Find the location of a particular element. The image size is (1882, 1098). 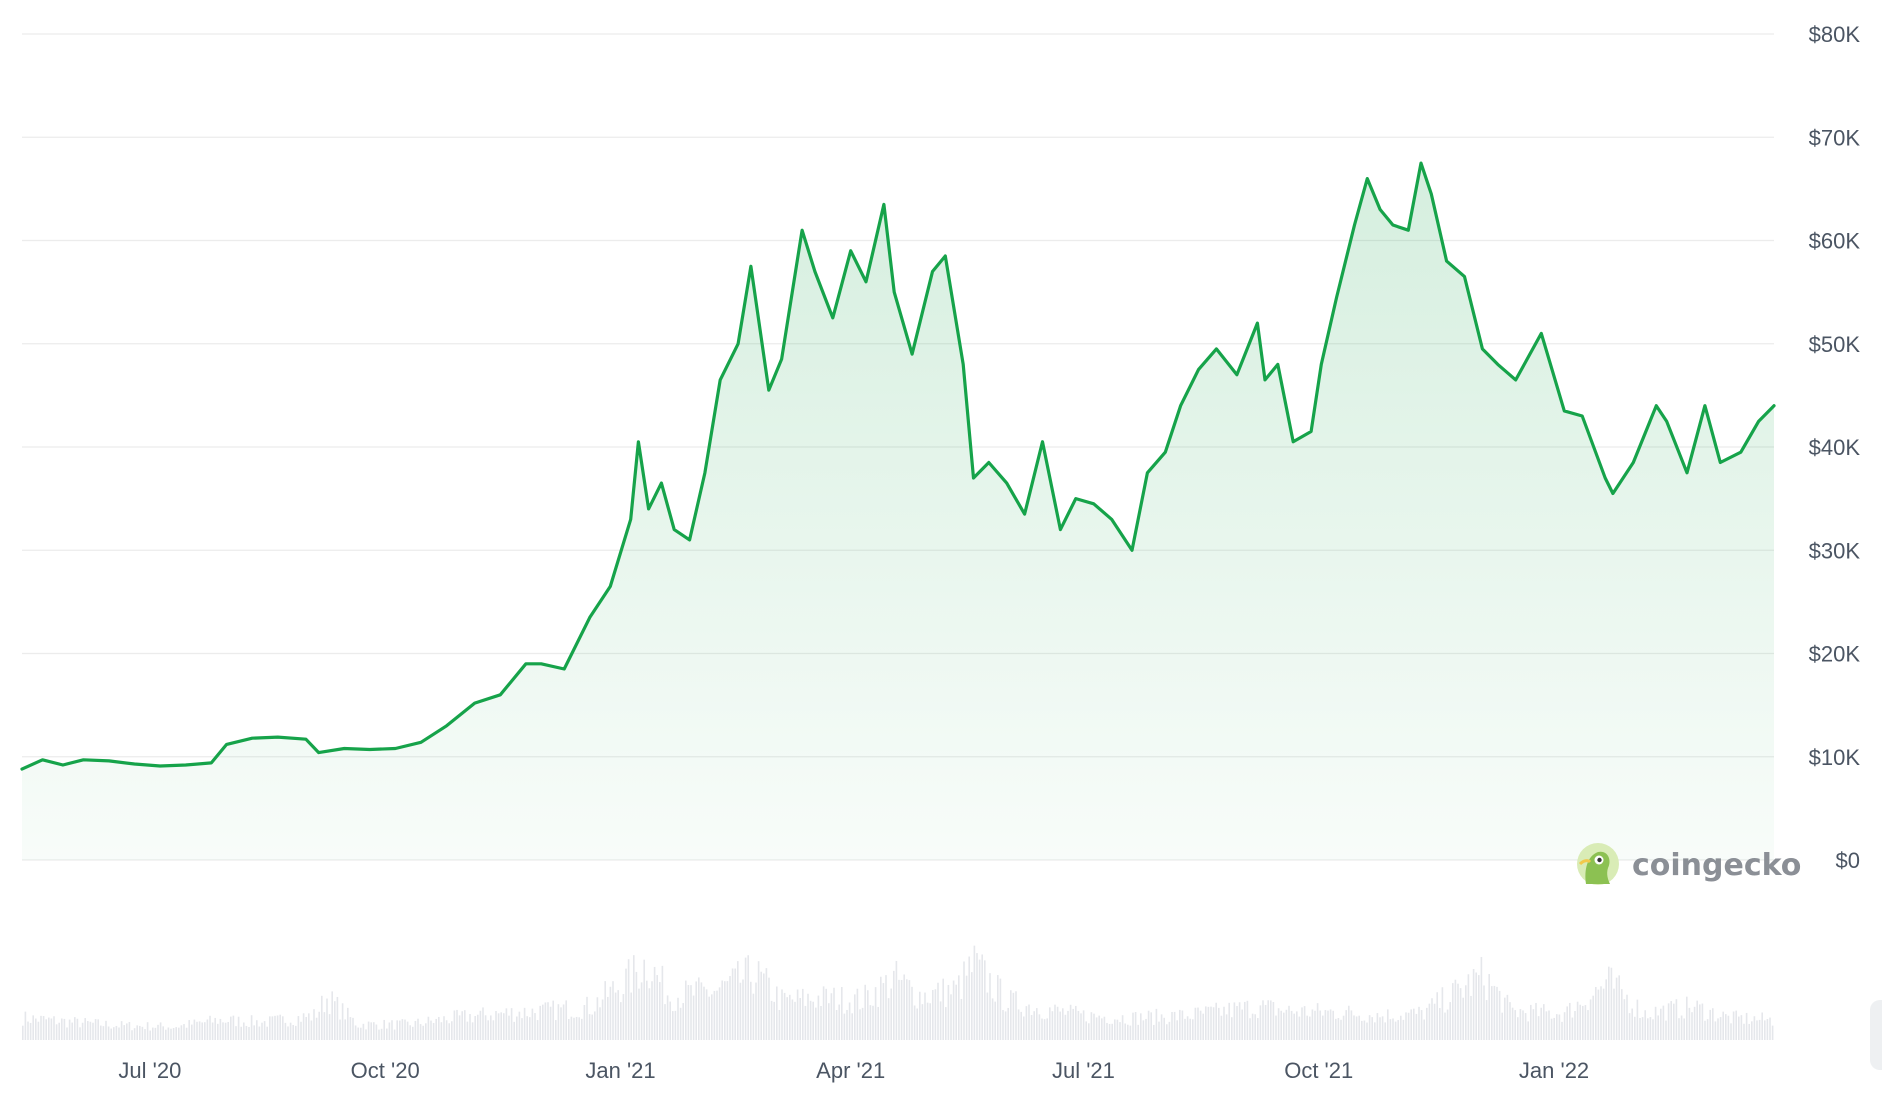

side-panel-tab is located at coordinates (1876, 1035).